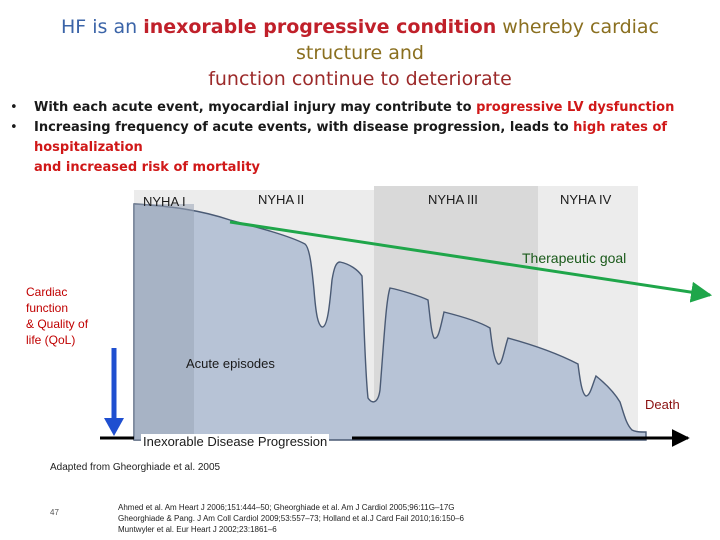 This screenshot has height=540, width=720. Describe the element at coordinates (164, 322) in the screenshot. I see `nyha-i-shade` at that location.